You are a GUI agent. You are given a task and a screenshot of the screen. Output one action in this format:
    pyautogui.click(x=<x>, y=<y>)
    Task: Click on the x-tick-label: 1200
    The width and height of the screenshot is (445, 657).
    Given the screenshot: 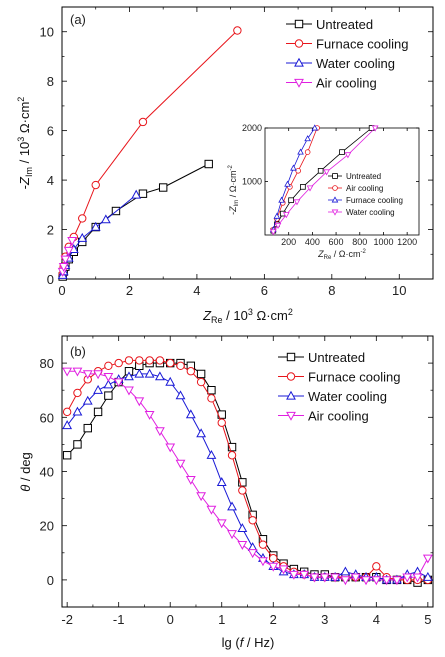 What is the action you would take?
    pyautogui.click(x=407, y=242)
    